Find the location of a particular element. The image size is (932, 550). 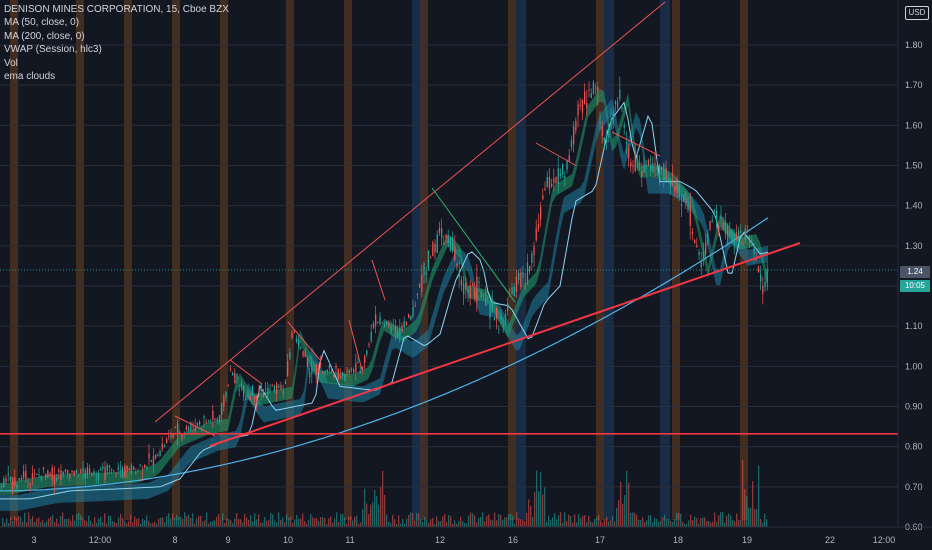

legend-vol: Vol is located at coordinates (11, 63).